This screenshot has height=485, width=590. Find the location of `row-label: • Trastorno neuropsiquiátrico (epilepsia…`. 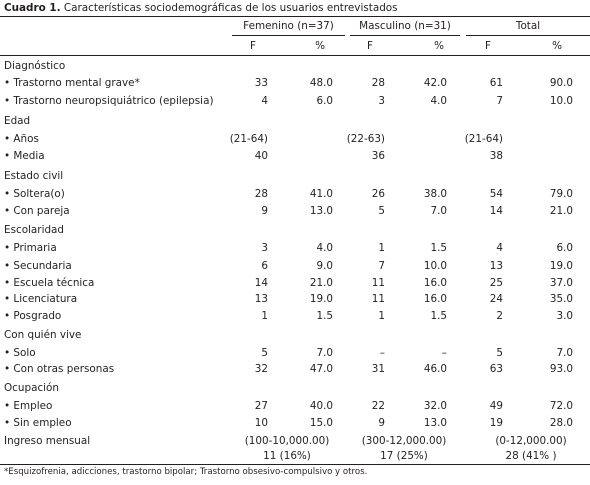

row-label: • Trastorno neuropsiquiátrico (epilepsia… is located at coordinates (109, 101).